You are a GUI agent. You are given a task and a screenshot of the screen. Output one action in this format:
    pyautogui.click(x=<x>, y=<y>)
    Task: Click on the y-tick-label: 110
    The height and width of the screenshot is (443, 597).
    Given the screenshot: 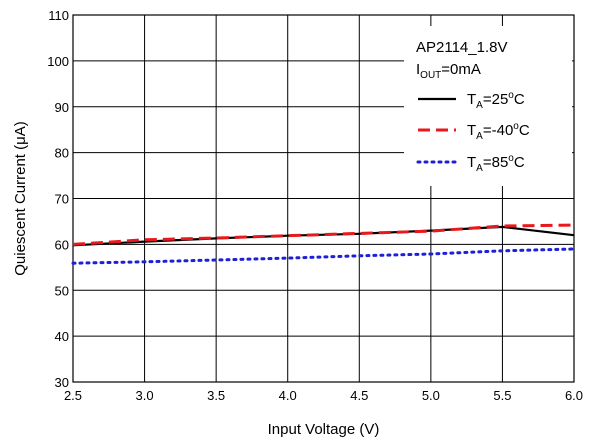 What is the action you would take?
    pyautogui.click(x=58, y=15)
    